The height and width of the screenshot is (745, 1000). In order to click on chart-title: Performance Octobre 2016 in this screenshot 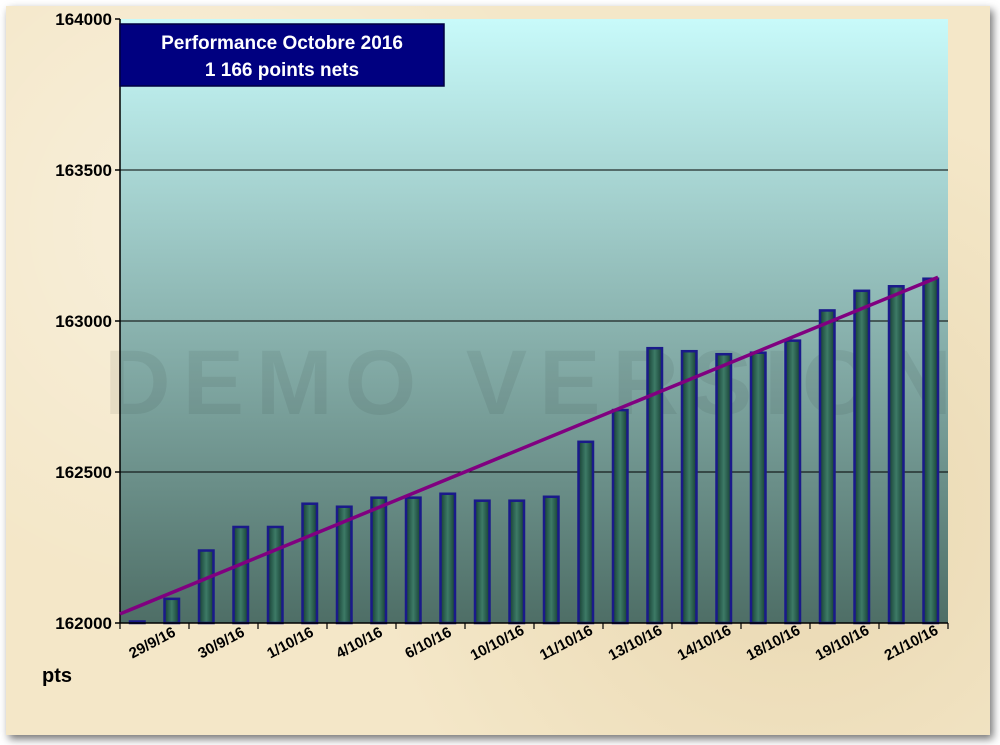, I will do `click(282, 43)`.